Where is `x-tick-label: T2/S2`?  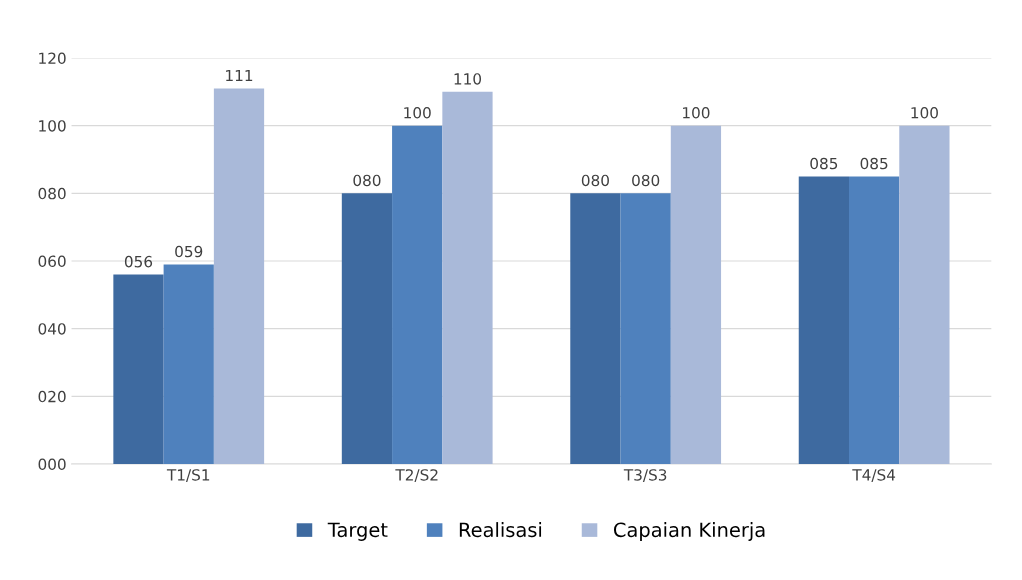
x-tick-label: T2/S2 is located at coordinates (416, 475).